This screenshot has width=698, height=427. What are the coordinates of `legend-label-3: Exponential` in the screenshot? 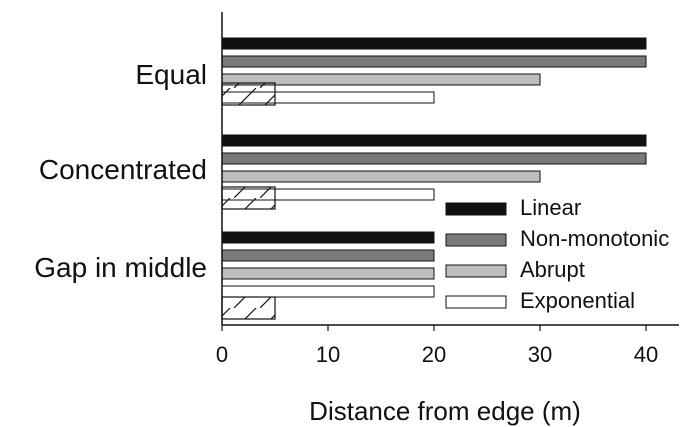 It's located at (577, 300).